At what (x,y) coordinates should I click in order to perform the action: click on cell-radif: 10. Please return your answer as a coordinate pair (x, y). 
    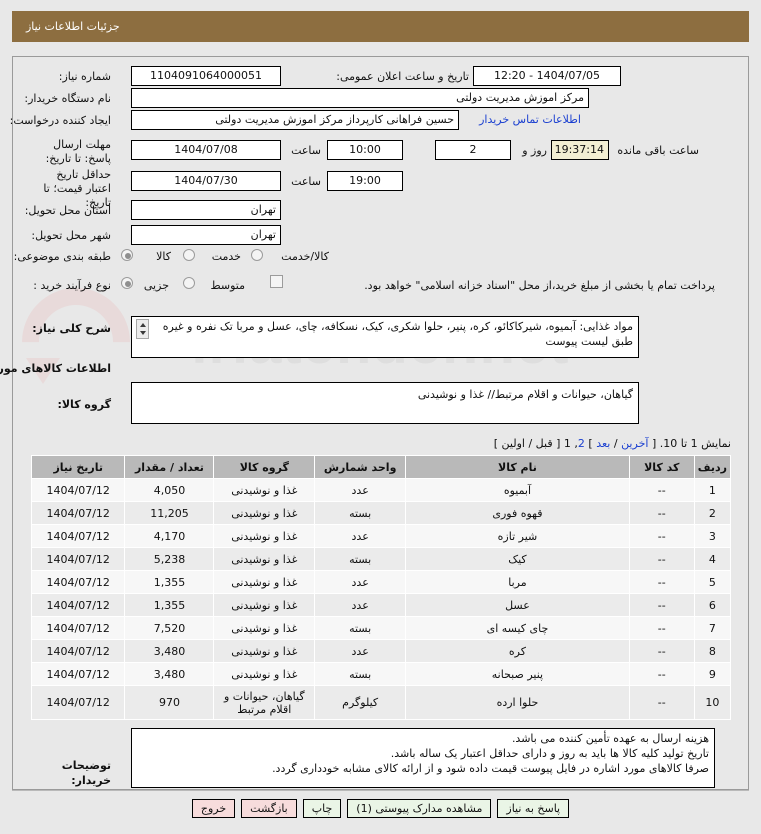
    Looking at the image, I should click on (712, 702).